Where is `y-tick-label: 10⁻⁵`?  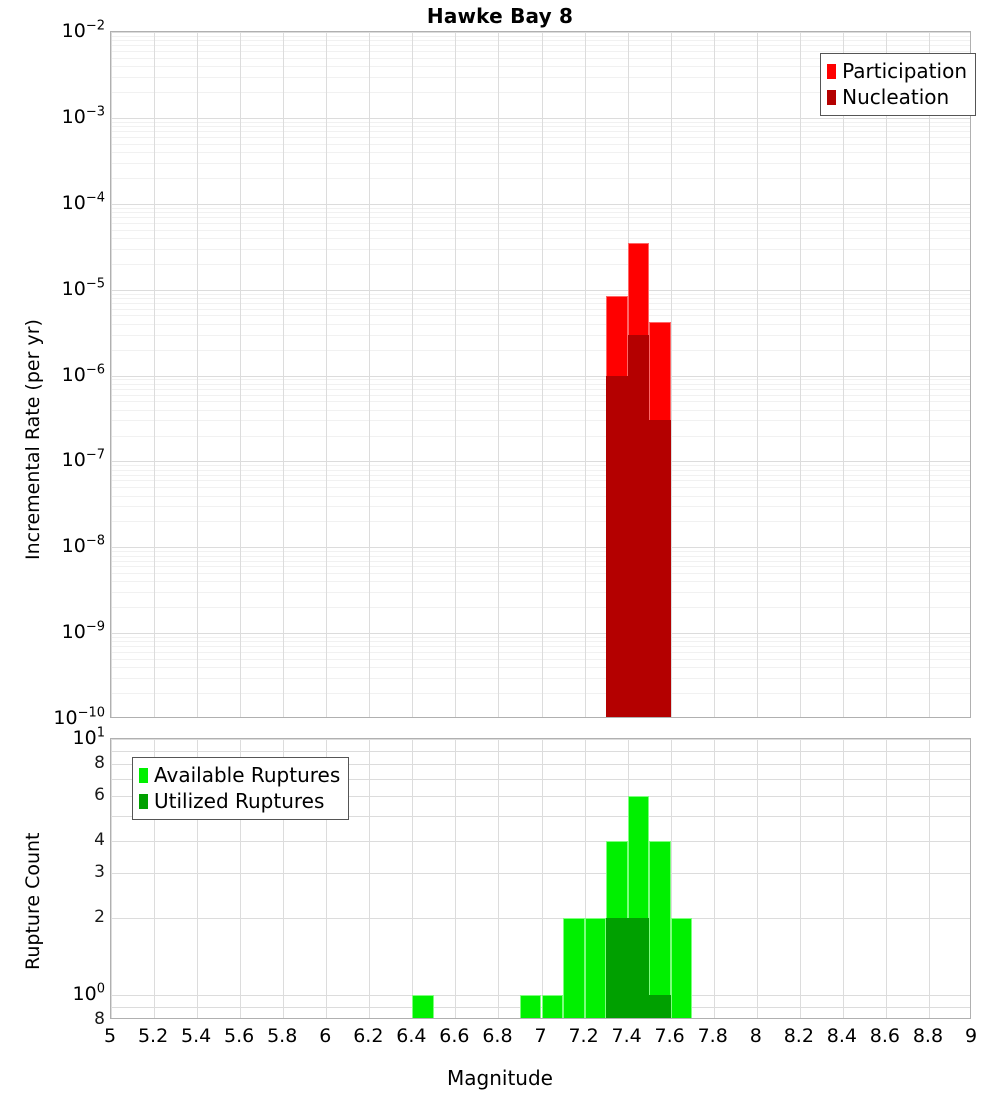
y-tick-label: 10⁻⁵ is located at coordinates (83, 288).